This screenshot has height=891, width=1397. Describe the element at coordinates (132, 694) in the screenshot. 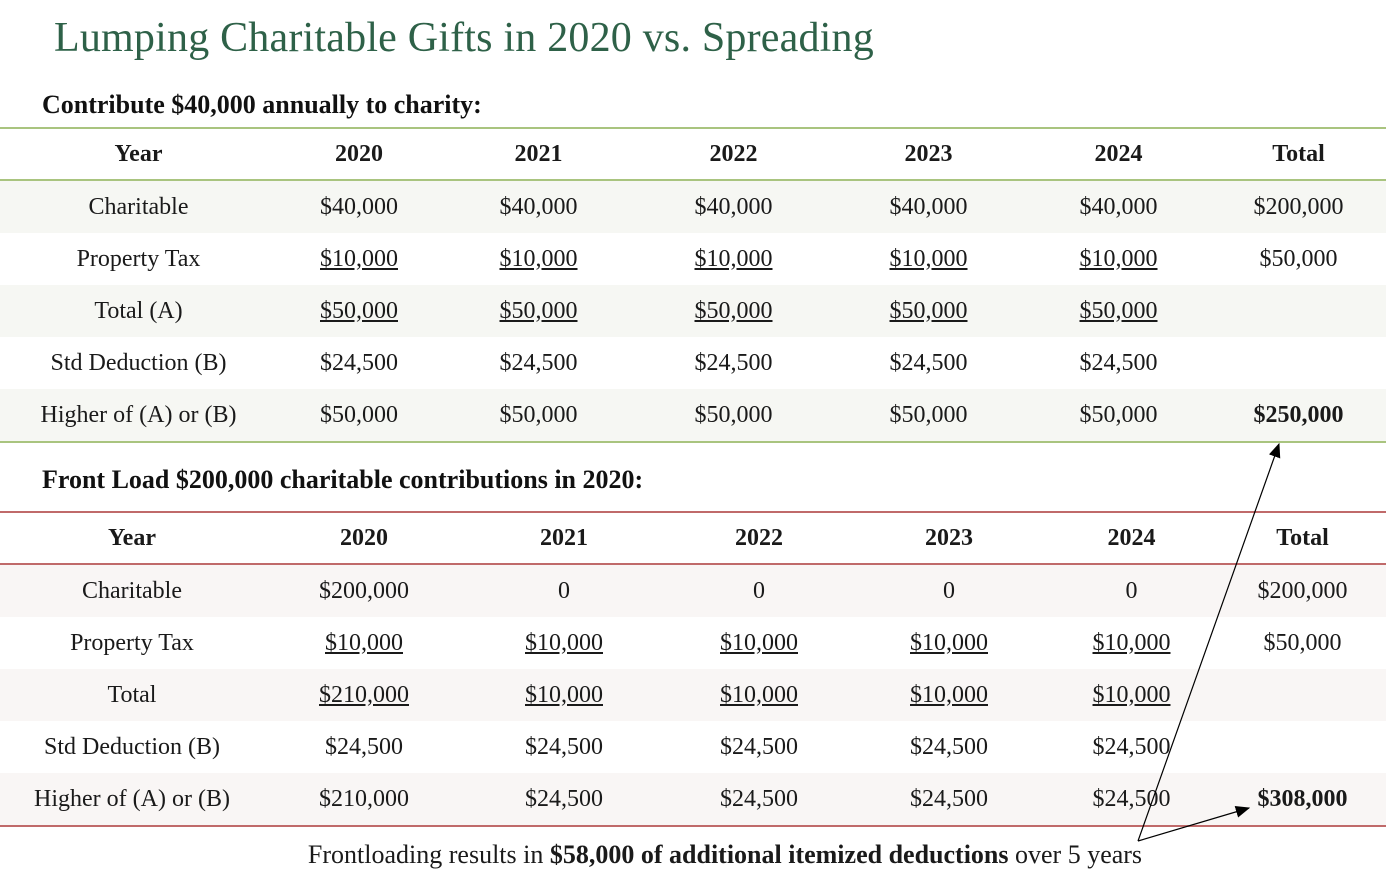

I see `row-label: Total` at that location.